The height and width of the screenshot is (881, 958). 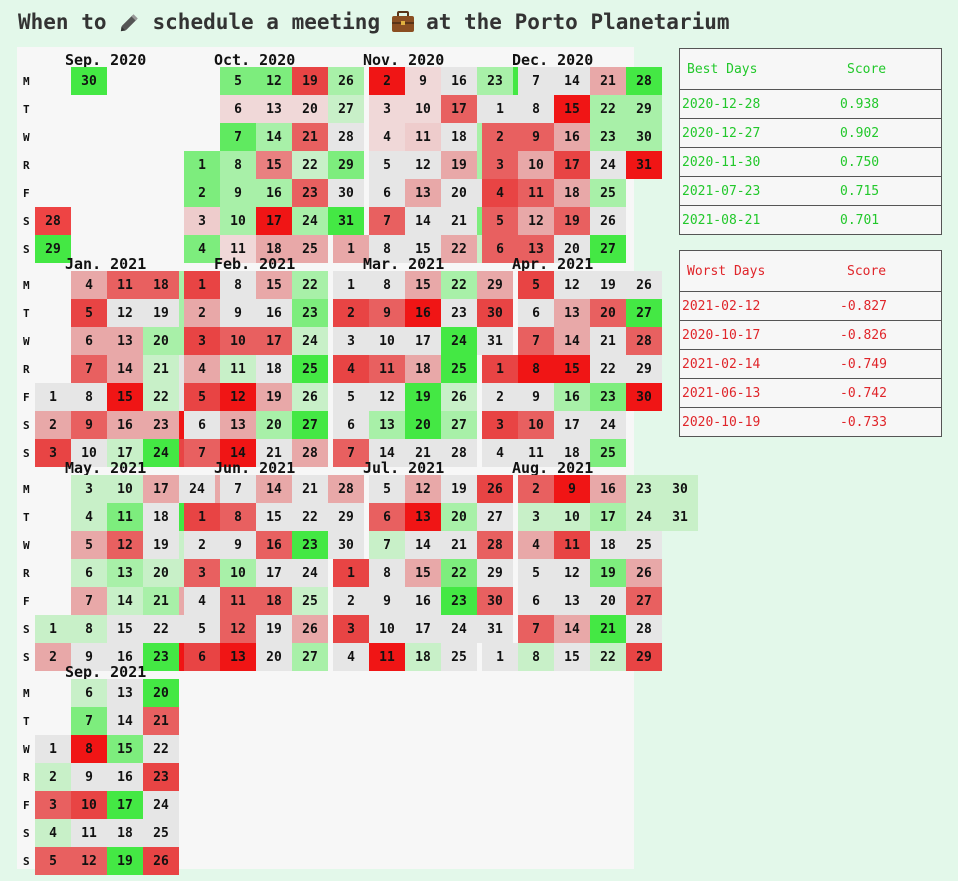 What do you see at coordinates (161, 833) in the screenshot?
I see `day-cell: 25` at bounding box center [161, 833].